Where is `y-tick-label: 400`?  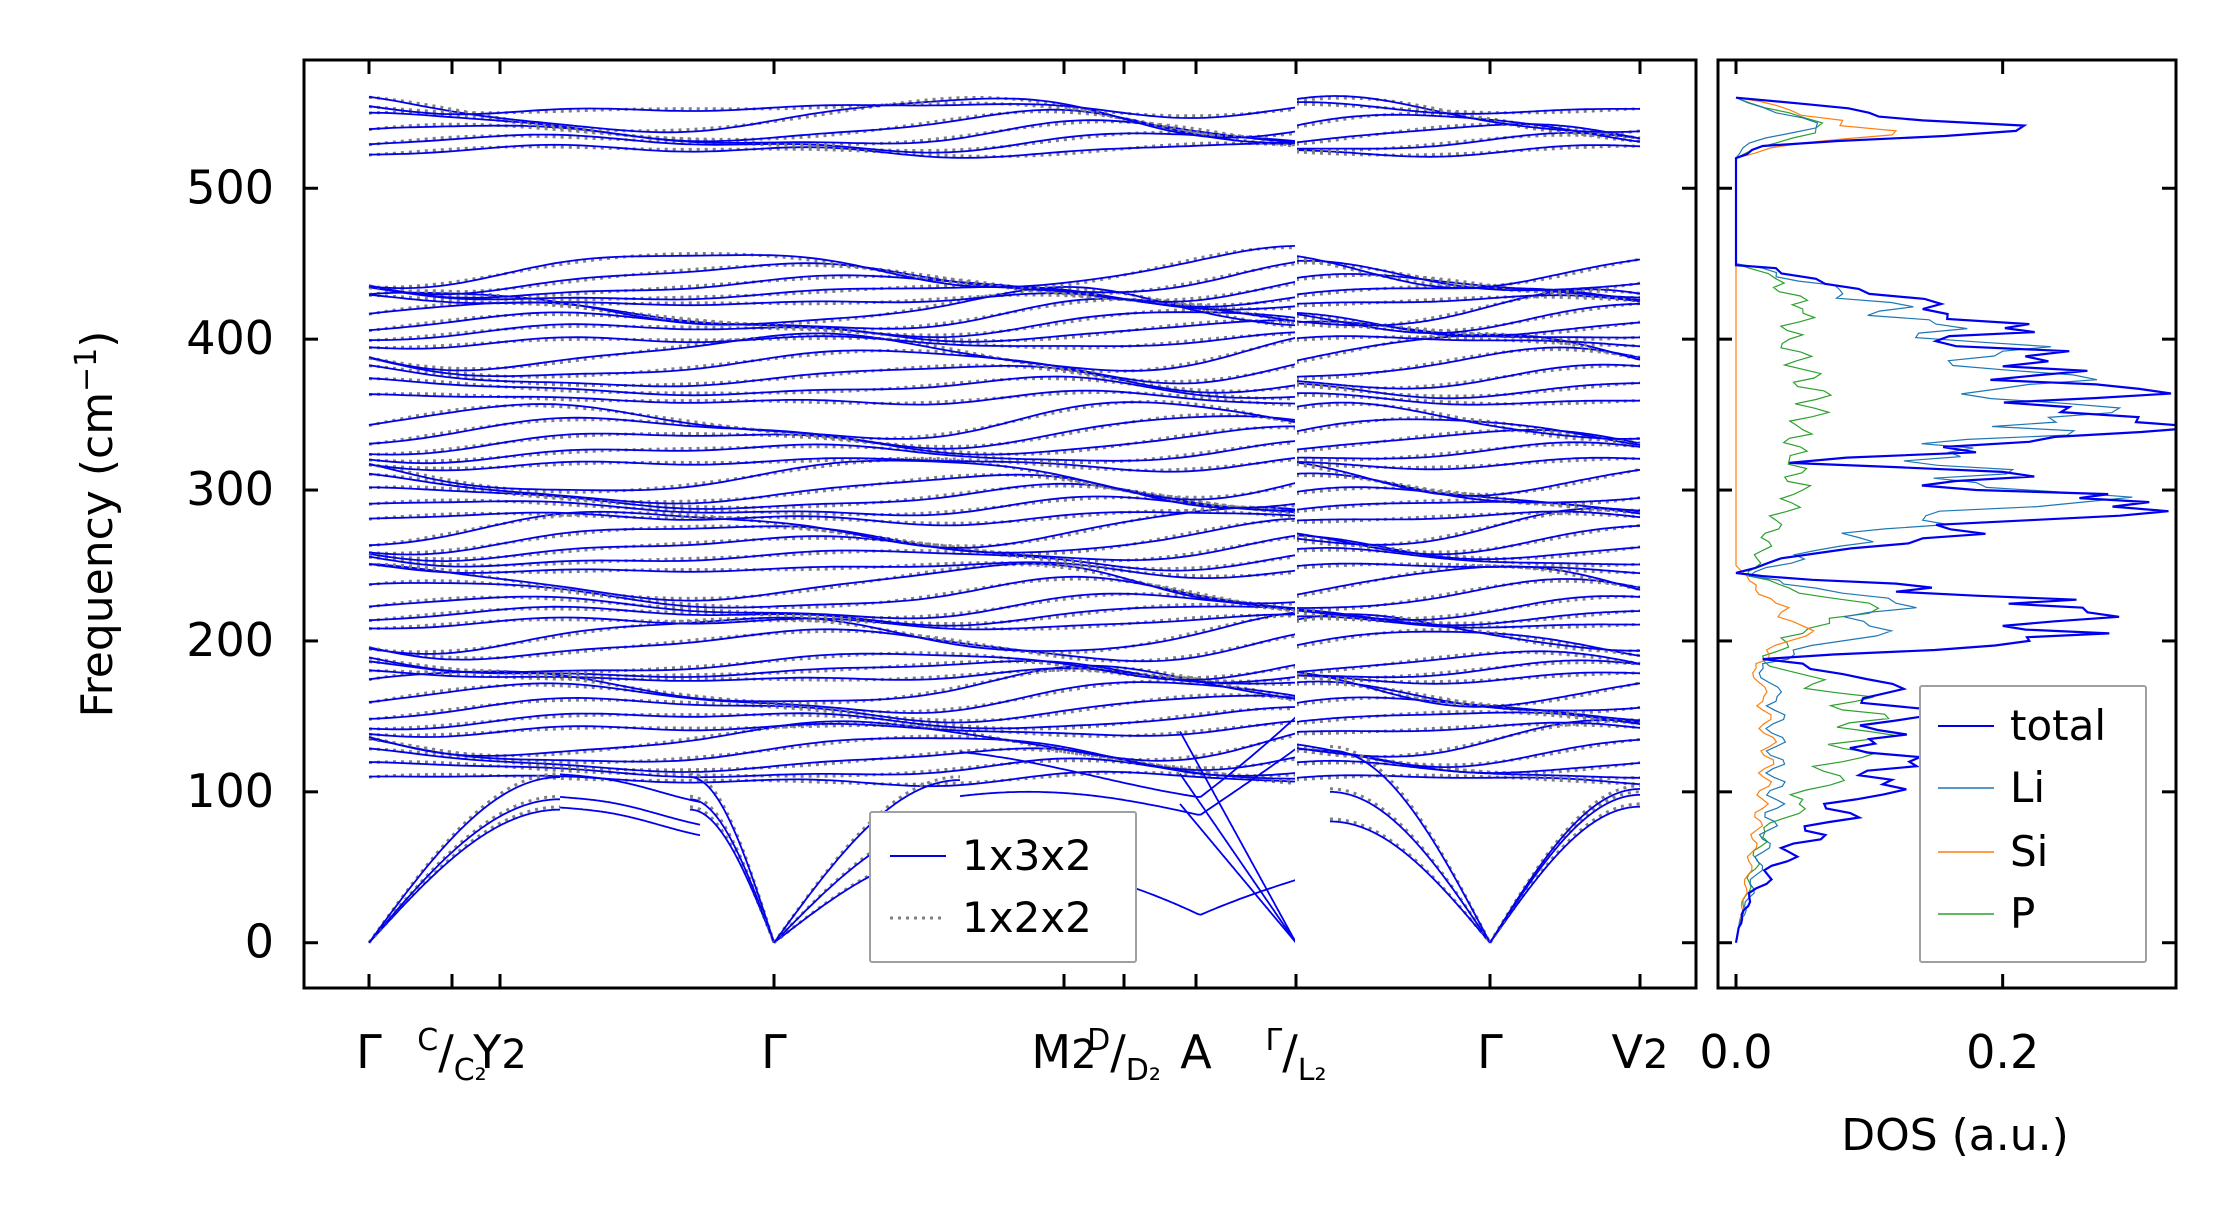 y-tick-label: 400 is located at coordinates (230, 338).